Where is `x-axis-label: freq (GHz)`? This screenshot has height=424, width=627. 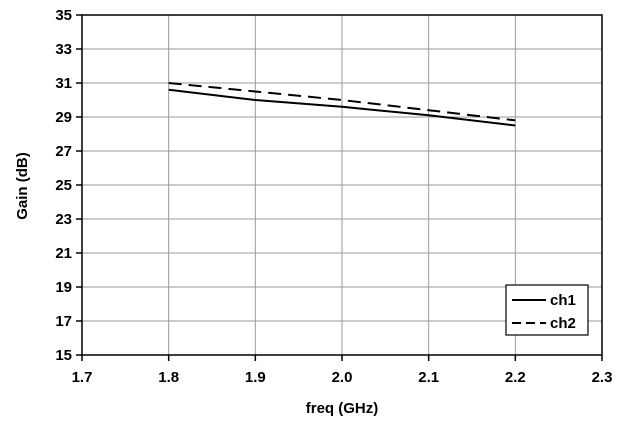
x-axis-label: freq (GHz) is located at coordinates (342, 408).